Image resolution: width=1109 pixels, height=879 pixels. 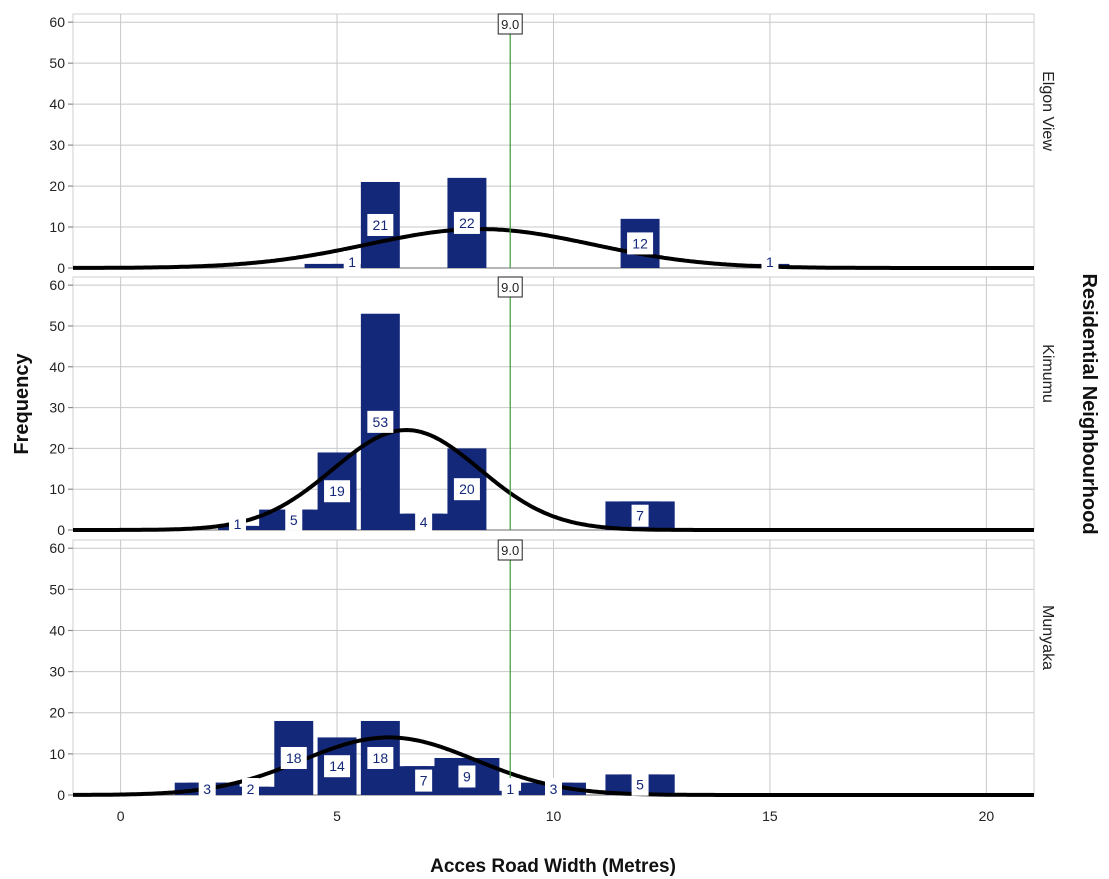 I want to click on bar-data-label: 2, so click(x=251, y=789).